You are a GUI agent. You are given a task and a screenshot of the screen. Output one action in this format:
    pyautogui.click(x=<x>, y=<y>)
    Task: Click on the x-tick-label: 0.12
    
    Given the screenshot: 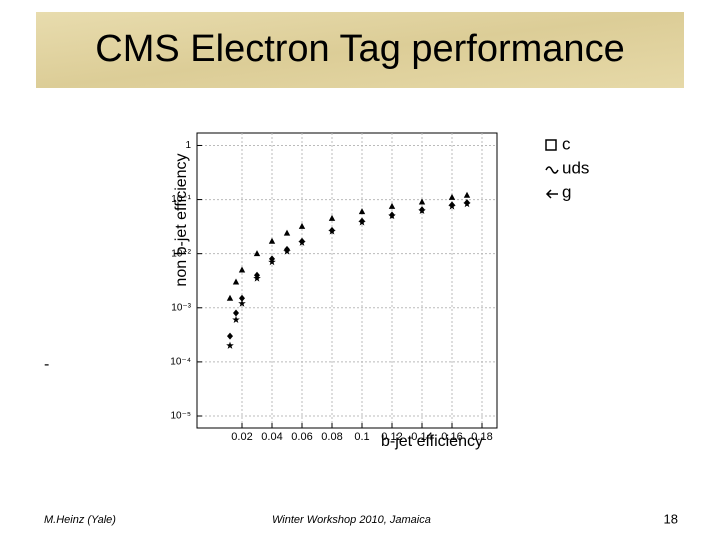 What is the action you would take?
    pyautogui.click(x=391, y=437)
    